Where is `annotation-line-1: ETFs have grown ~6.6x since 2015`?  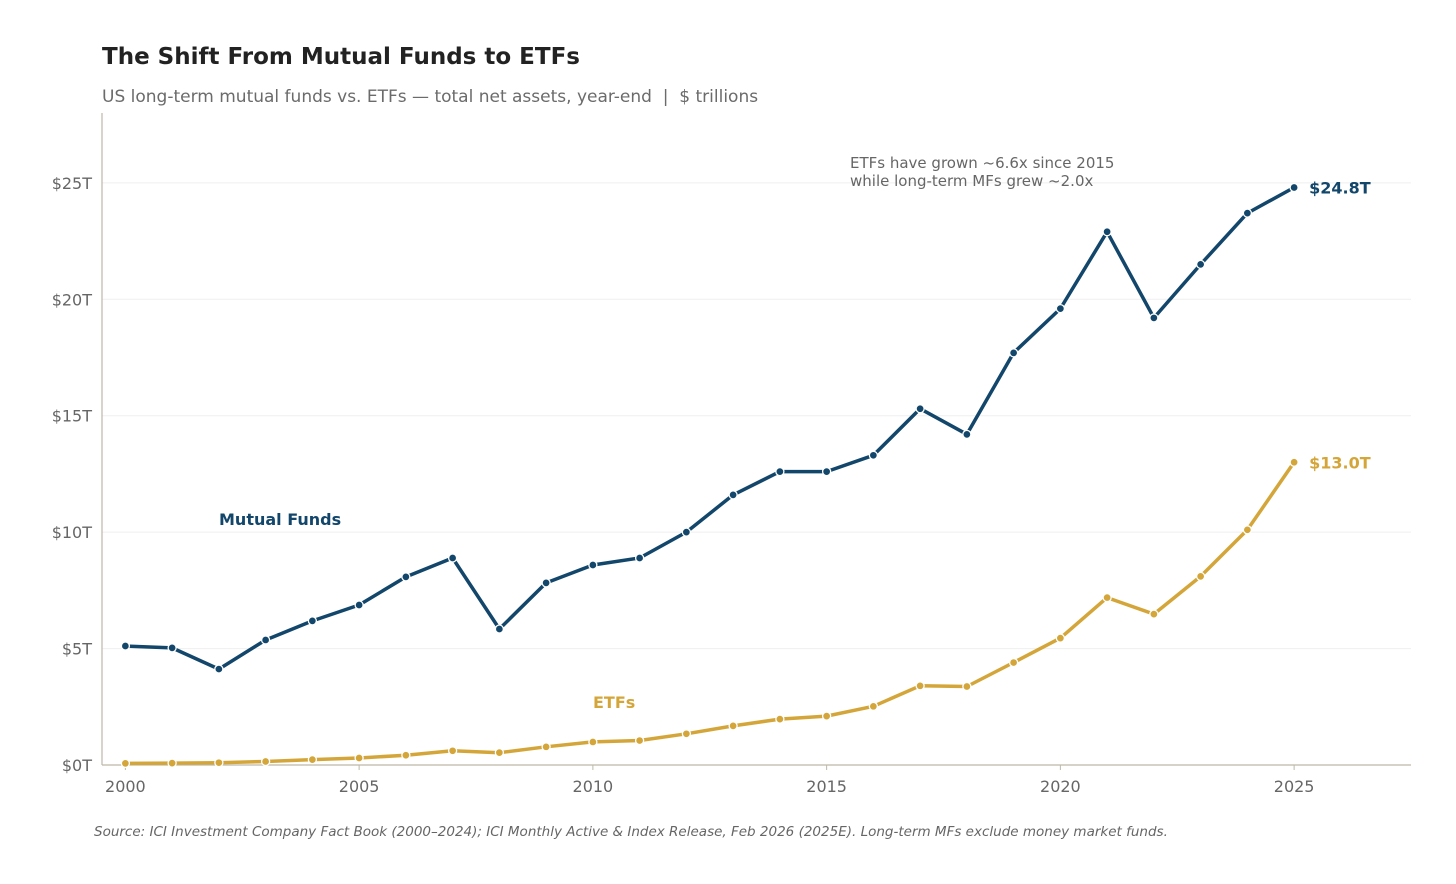
annotation-line-1: ETFs have grown ~6.6x since 2015 is located at coordinates (982, 163).